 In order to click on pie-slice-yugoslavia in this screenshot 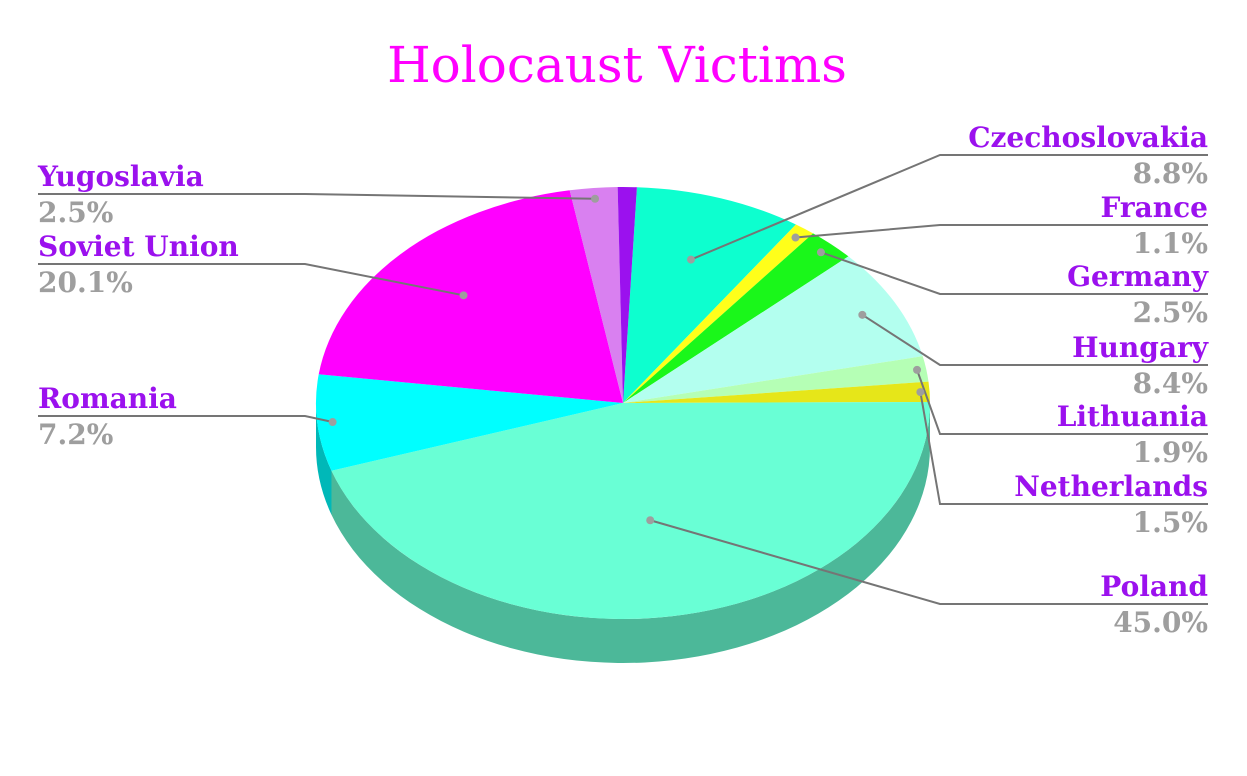, I will do `click(596, 295)`.